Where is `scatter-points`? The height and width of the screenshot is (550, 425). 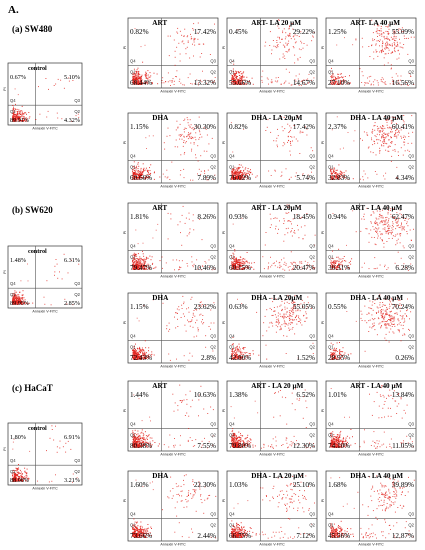 scatter-points is located at coordinates (174, 238).